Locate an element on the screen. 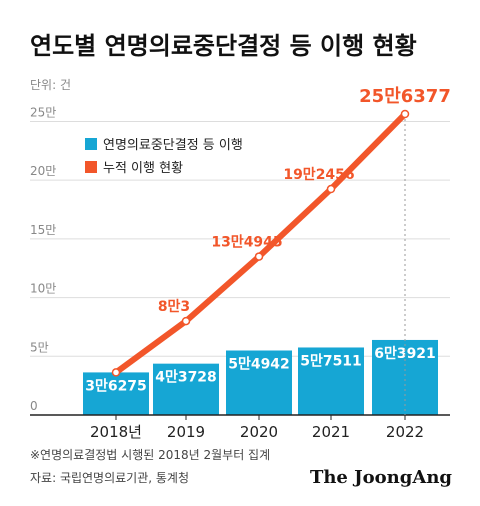  line-label: 13만4945 is located at coordinates (246, 243).